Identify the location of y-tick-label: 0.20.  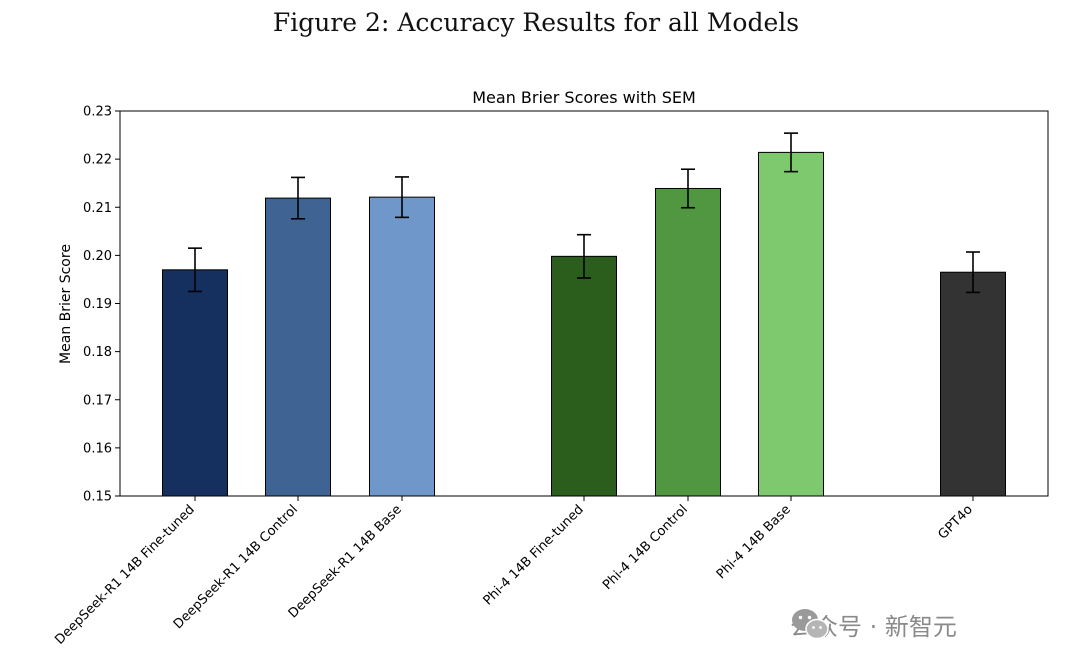
(97, 256).